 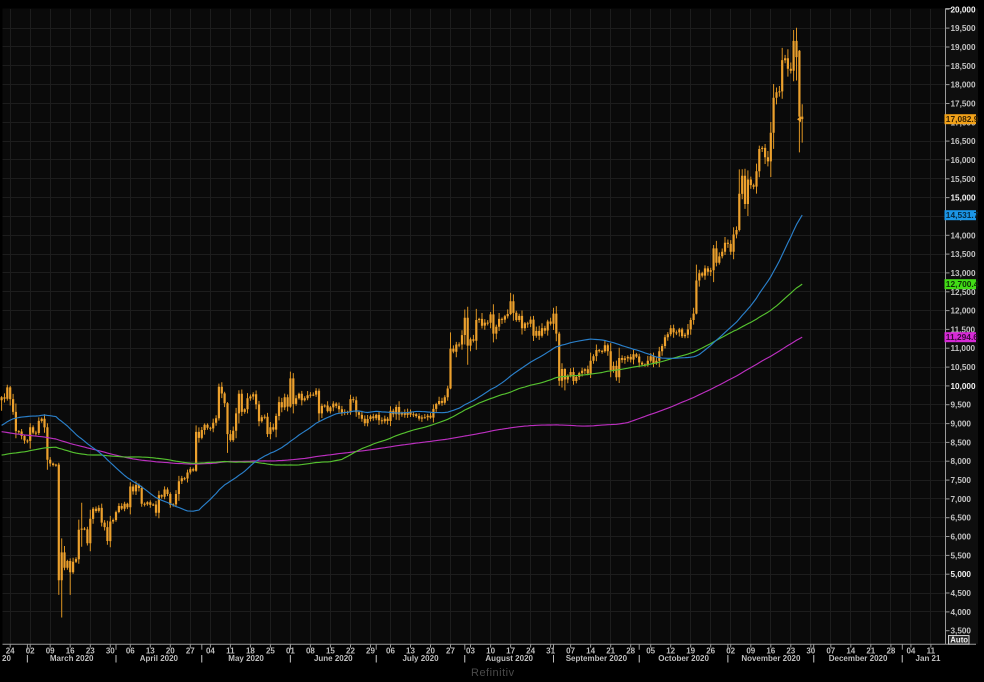 What do you see at coordinates (333, 658) in the screenshot?
I see `svg-text: June 2020` at bounding box center [333, 658].